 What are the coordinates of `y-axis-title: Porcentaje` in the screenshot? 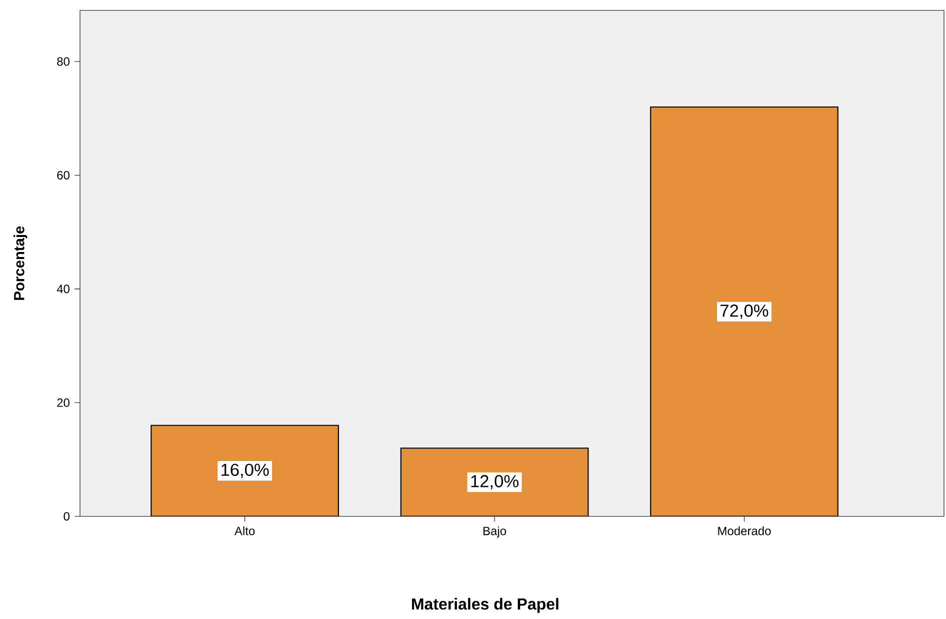 It's located at (21, 263).